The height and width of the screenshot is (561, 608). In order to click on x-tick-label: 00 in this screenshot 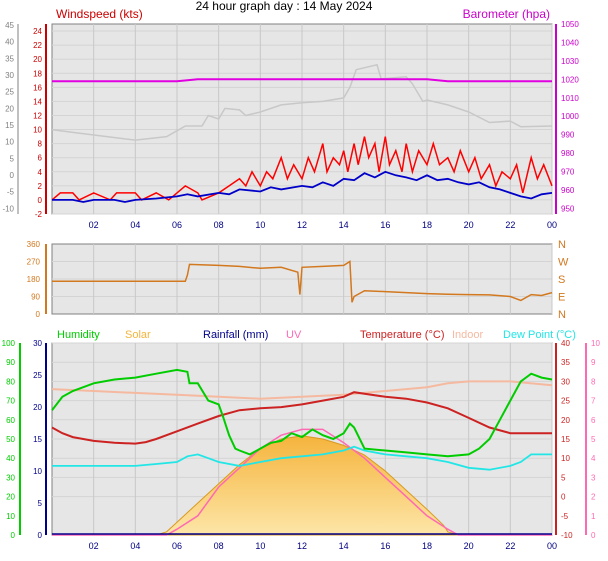, I will do `click(552, 546)`.